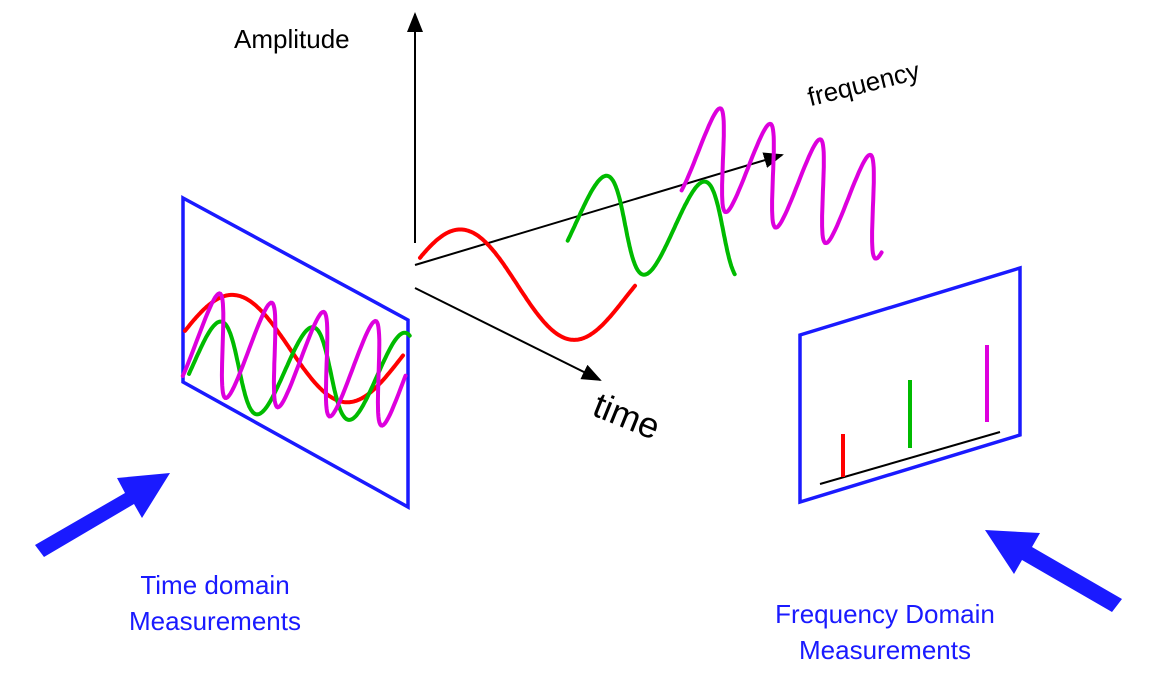 The width and height of the screenshot is (1150, 692). I want to click on time-domain-high-wave, so click(294, 359).